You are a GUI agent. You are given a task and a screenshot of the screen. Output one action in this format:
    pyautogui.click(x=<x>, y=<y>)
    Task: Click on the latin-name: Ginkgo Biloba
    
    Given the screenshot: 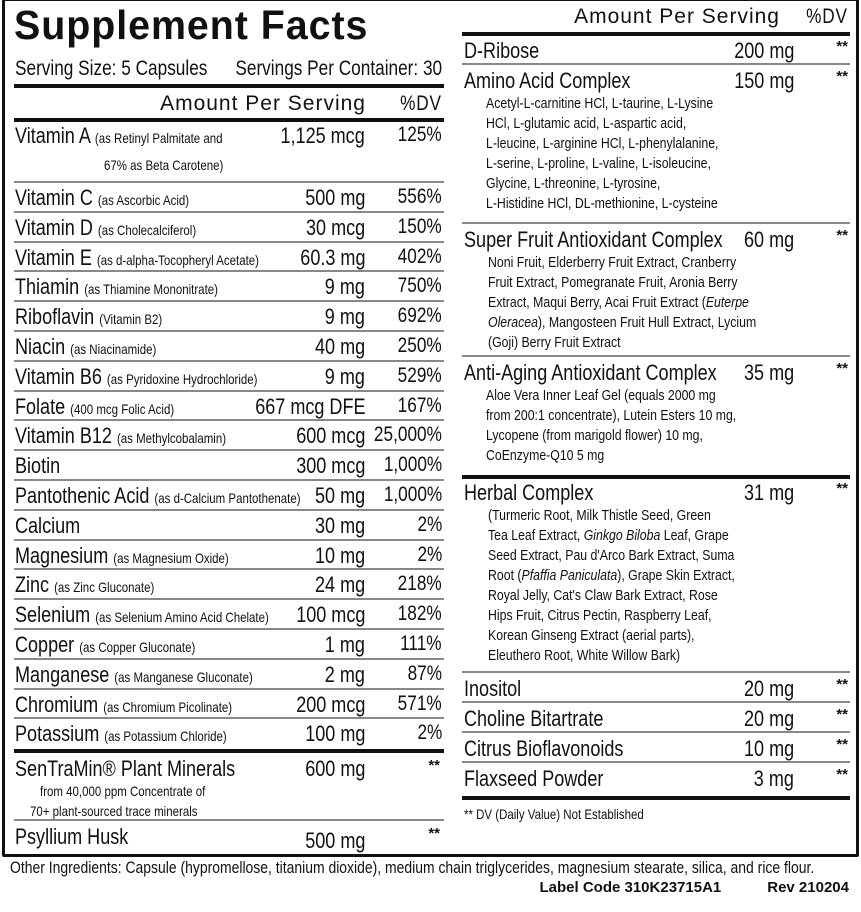 What is the action you would take?
    pyautogui.click(x=622, y=535)
    